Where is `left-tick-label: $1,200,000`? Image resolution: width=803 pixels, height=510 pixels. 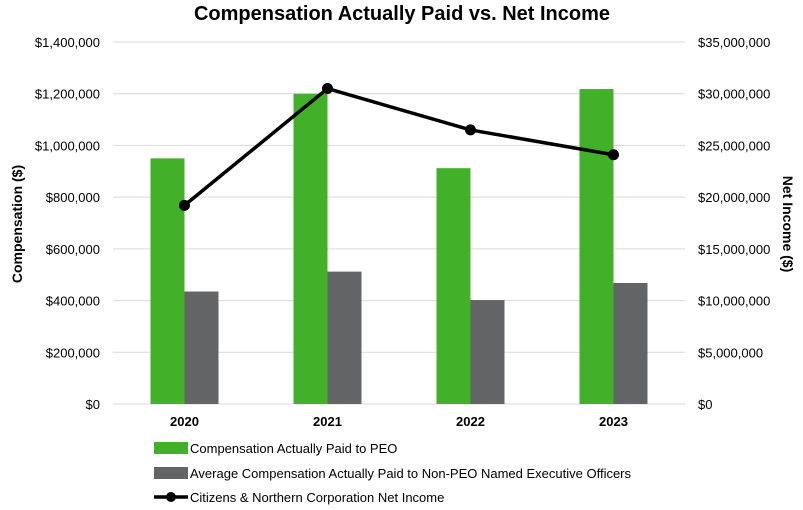
left-tick-label: $1,200,000 is located at coordinates (67, 94).